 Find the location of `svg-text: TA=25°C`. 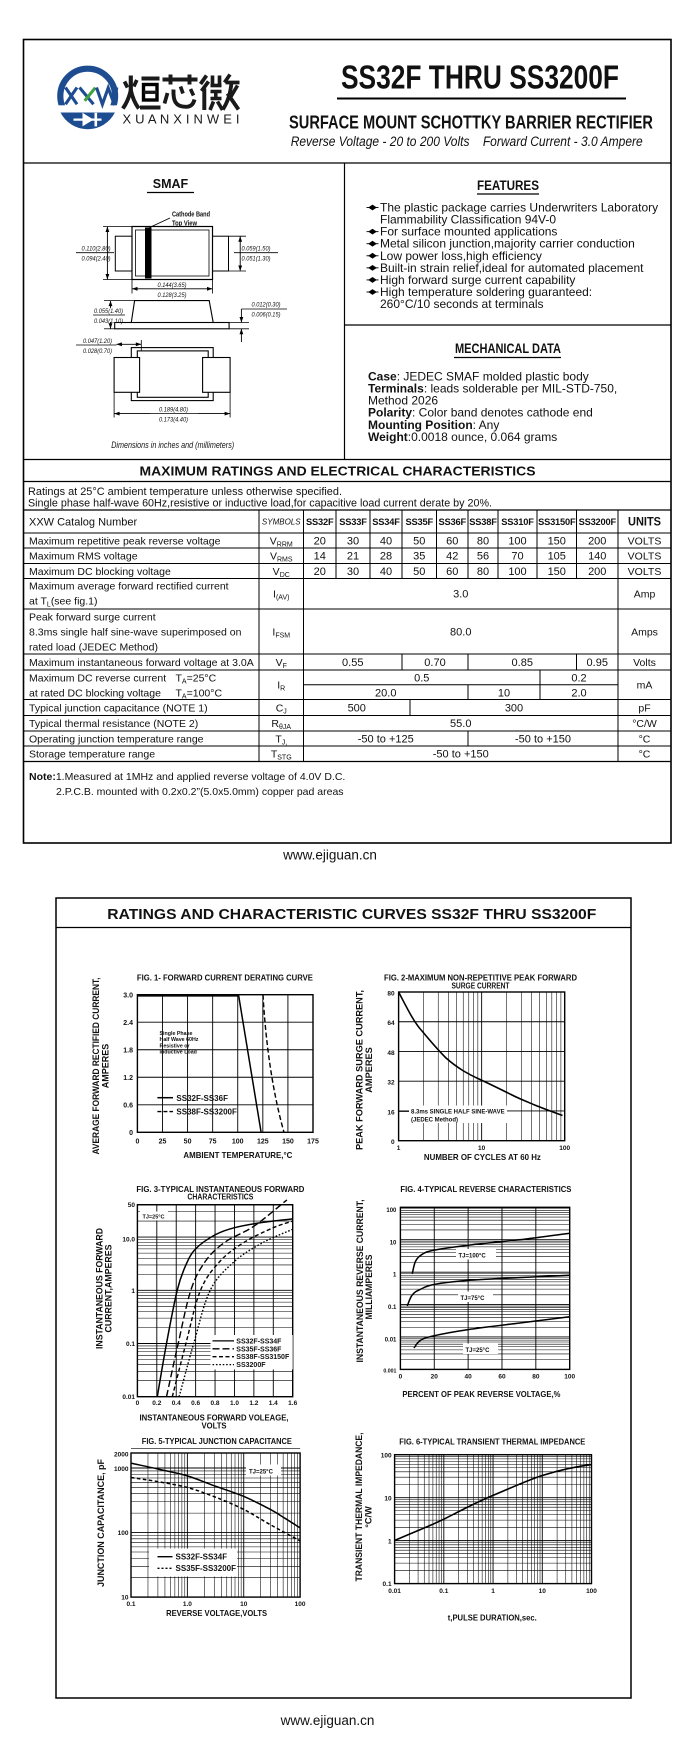

svg-text: TA=25°C is located at coordinates (196, 679).